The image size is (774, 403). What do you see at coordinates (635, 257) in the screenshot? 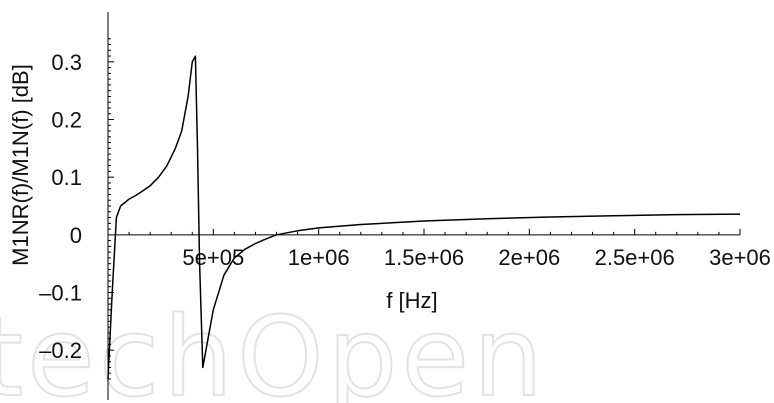
I see `x-tick-label: 2.5e+06` at bounding box center [635, 257].